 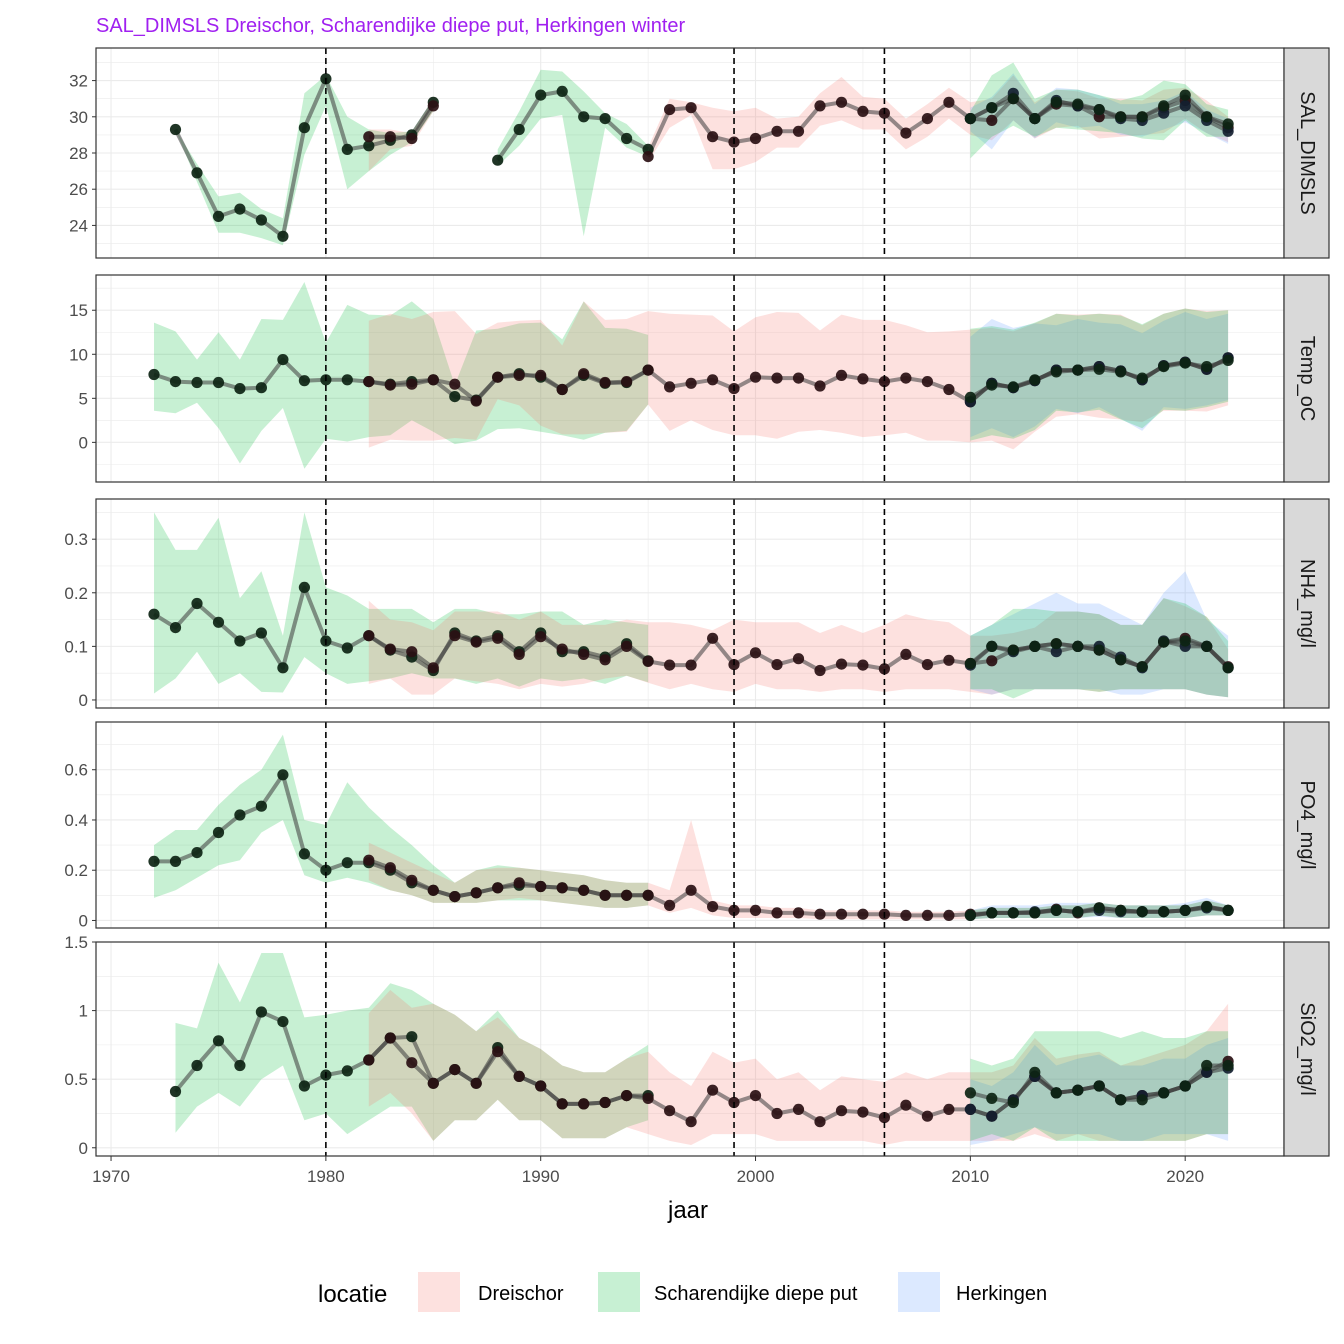 I want to click on facet-strip-label: NH4_mg/l, so click(x=1307, y=603).